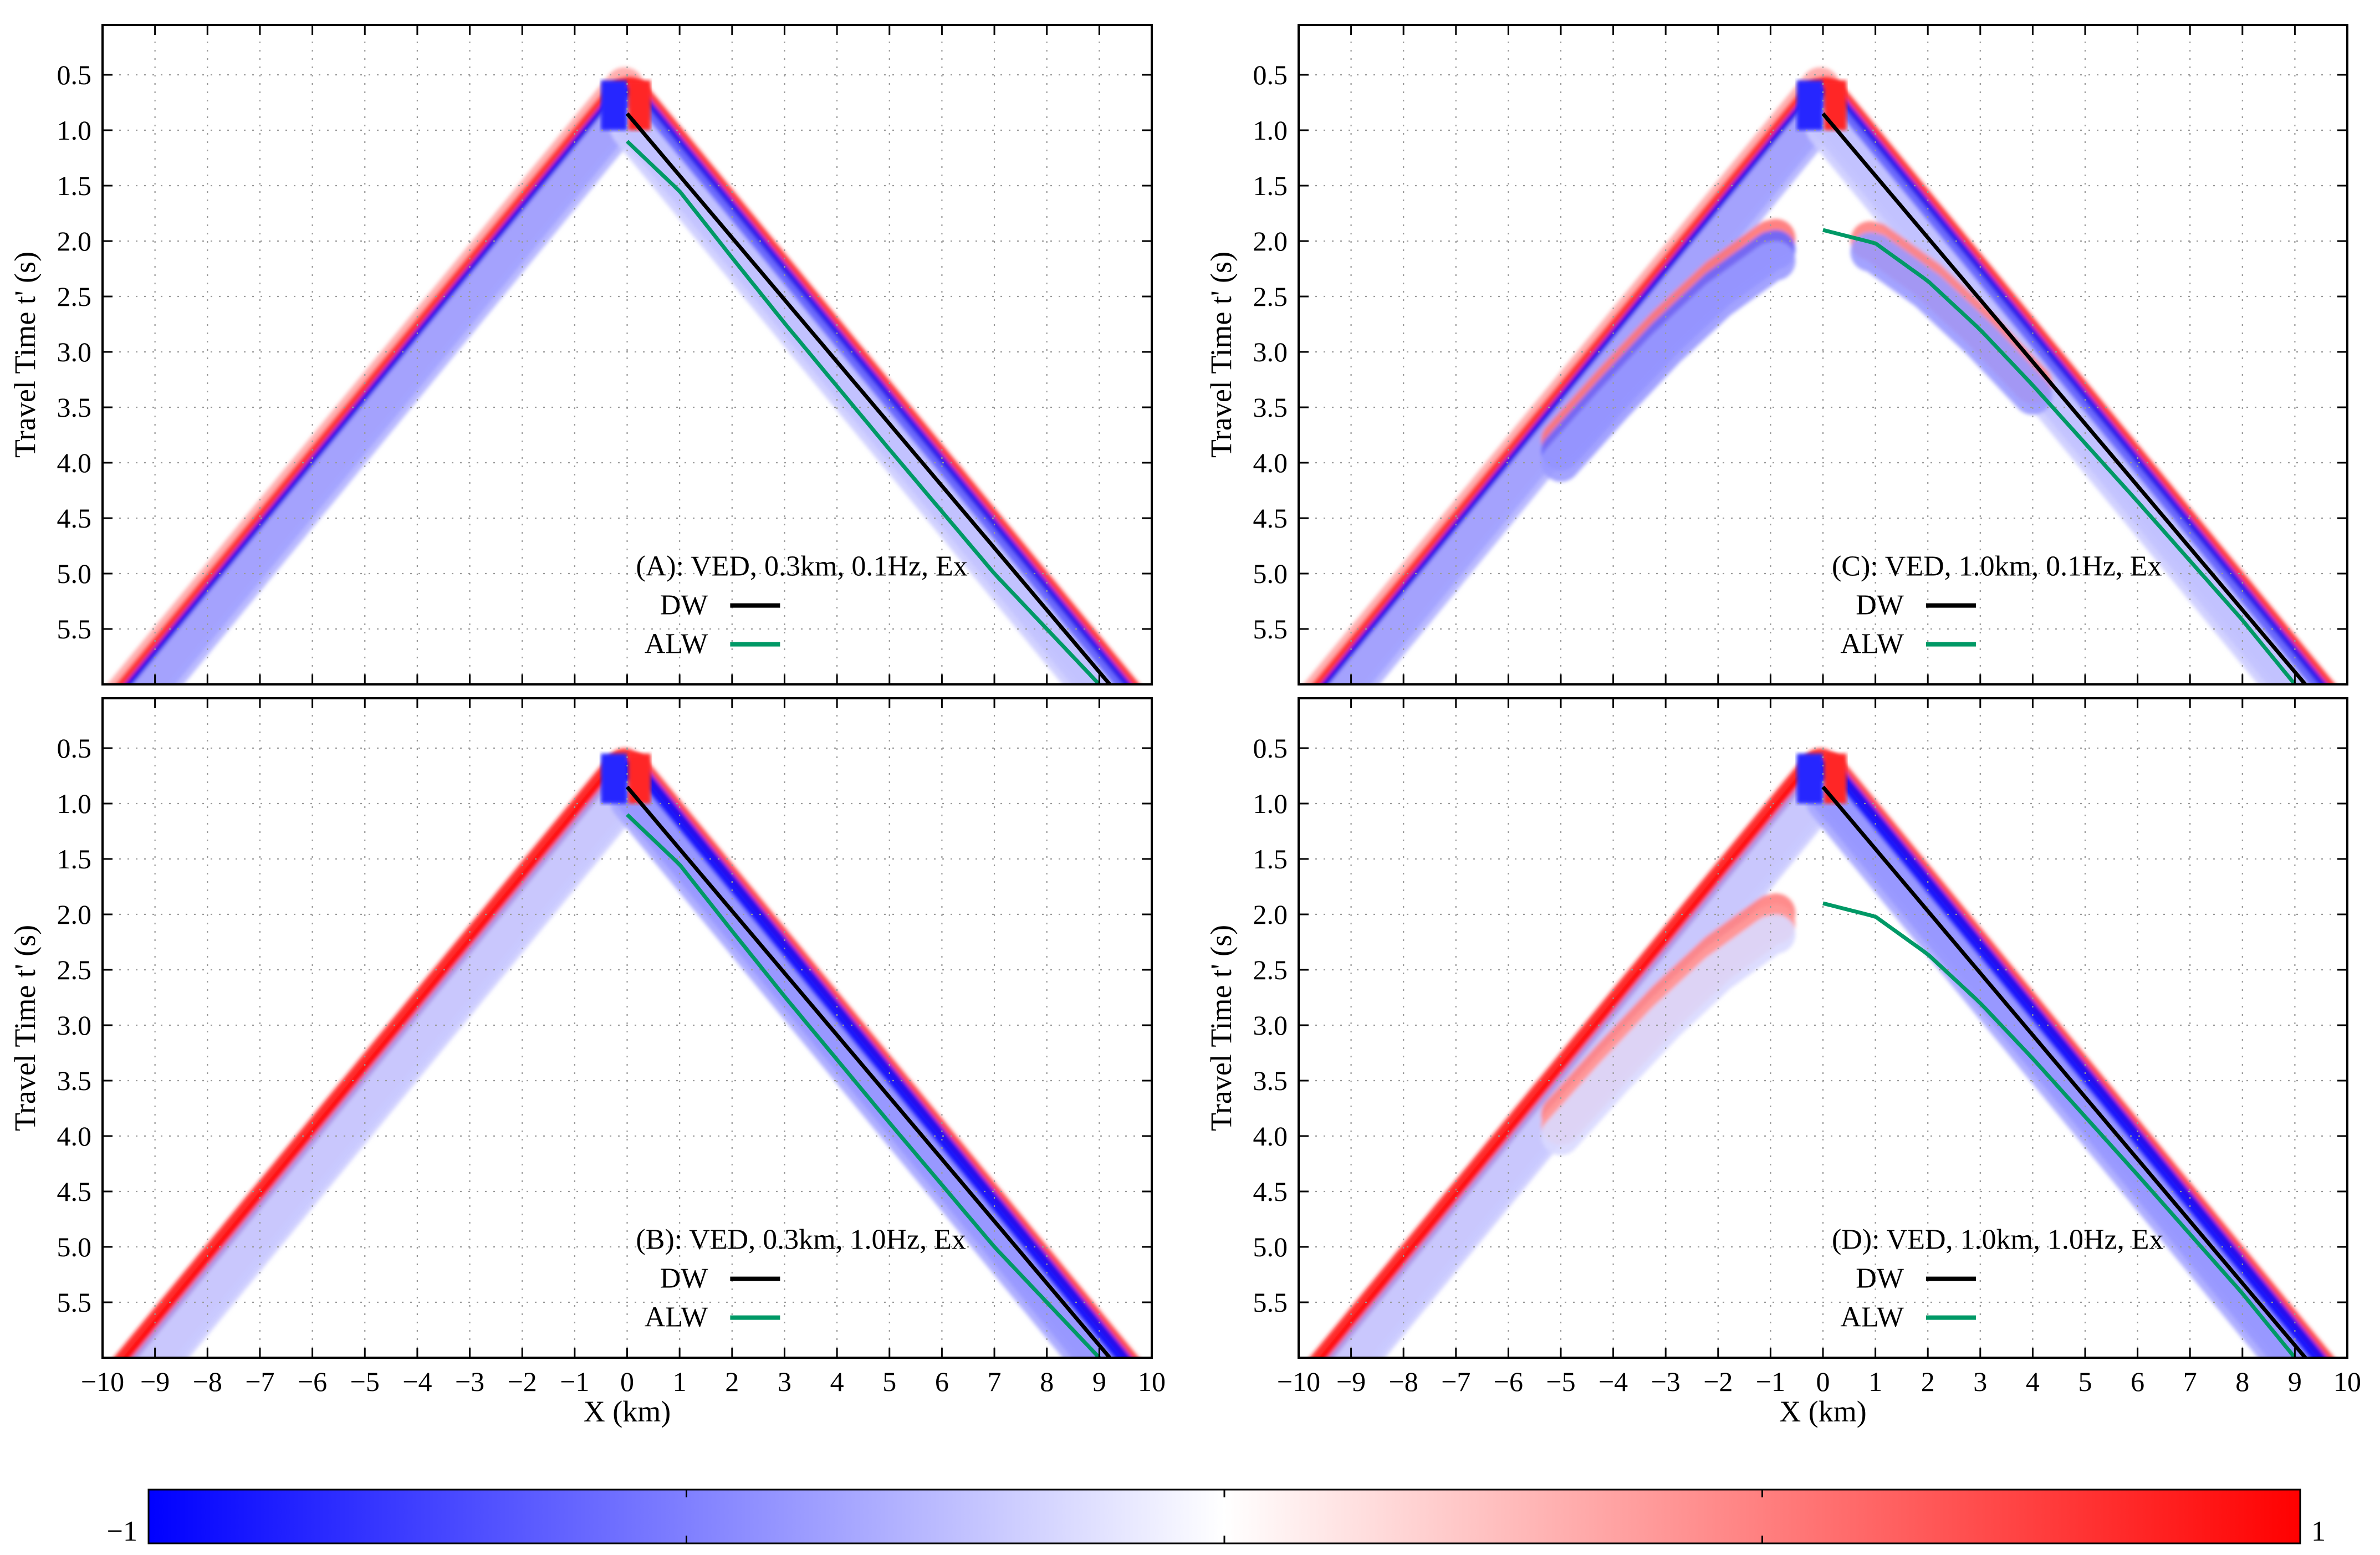 The width and height of the screenshot is (2380, 1555). I want to click on x-tick-label: −9, so click(155, 1381).